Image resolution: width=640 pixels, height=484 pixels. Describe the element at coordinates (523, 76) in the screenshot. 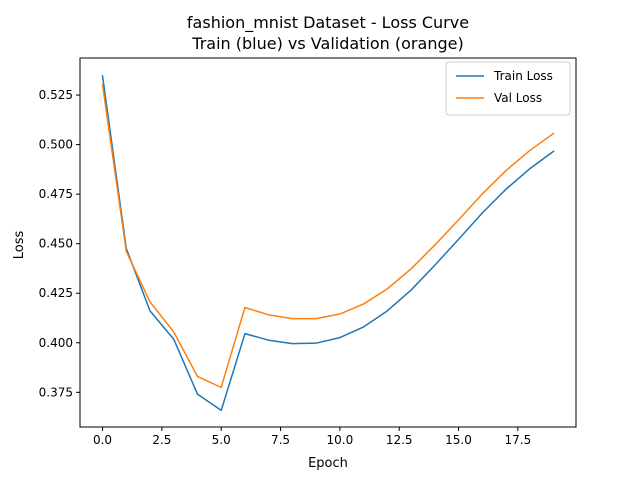

I see `legend-label-train-loss: Train Loss` at that location.